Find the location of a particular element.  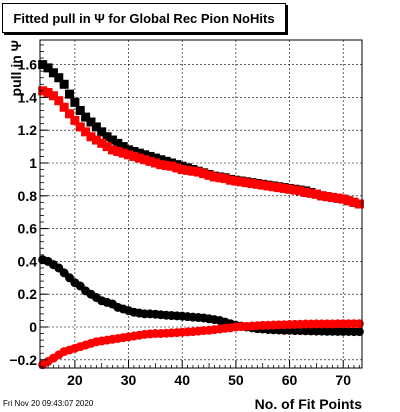

y-tick-label: 1.6 is located at coordinates (28, 65).